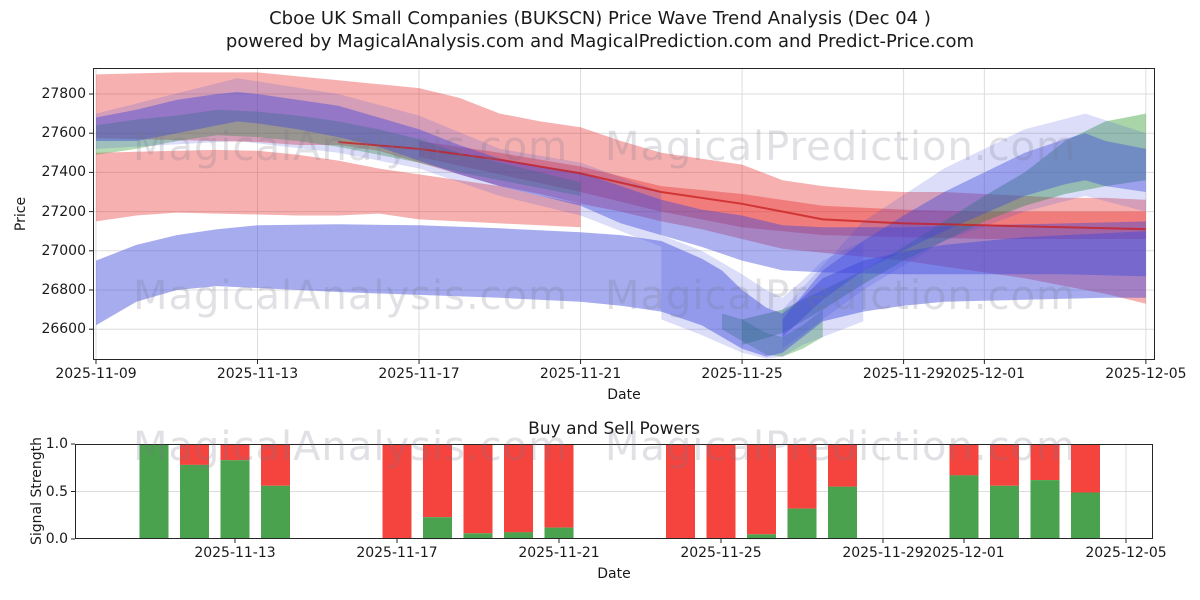 The height and width of the screenshot is (600, 1200). I want to click on power-axes-frame, so click(614, 491).